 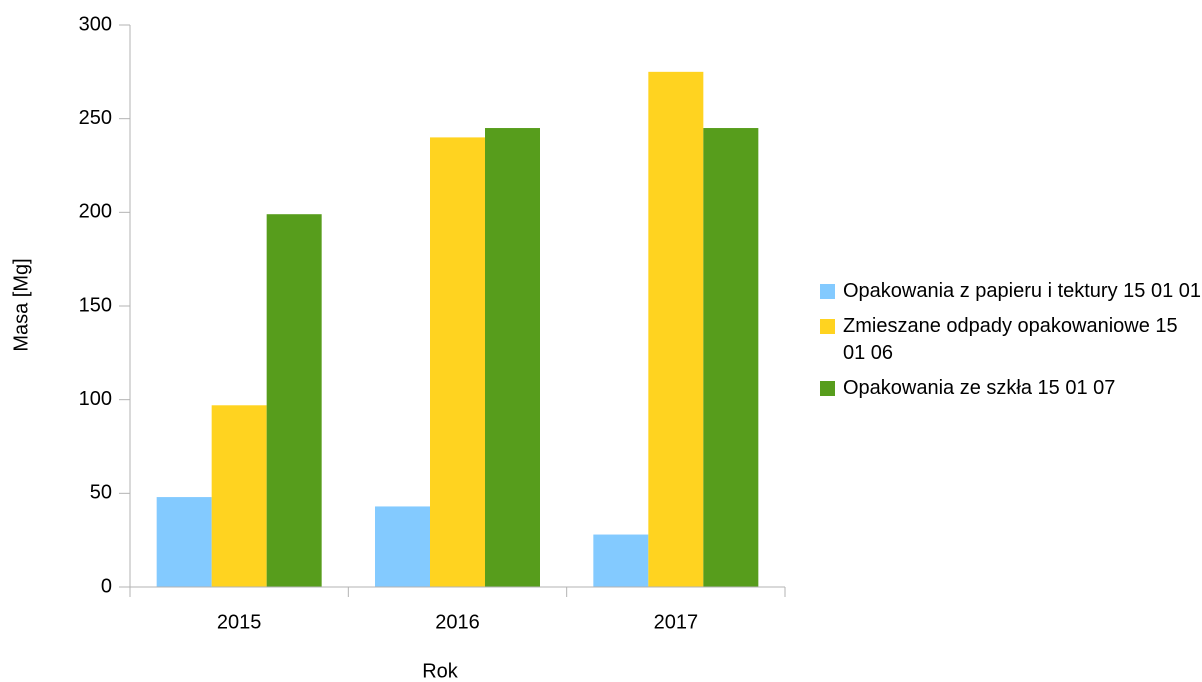 I want to click on x-tick-label: 2016, so click(x=457, y=622).